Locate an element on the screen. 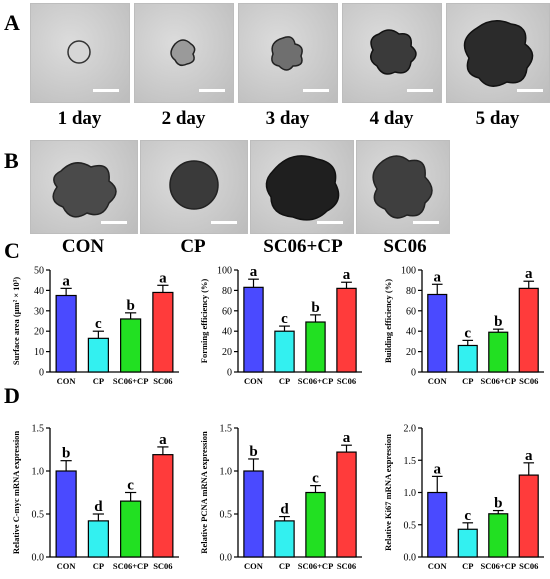 The height and width of the screenshot is (579, 550). y-tick-label: 30 is located at coordinates (39, 311).